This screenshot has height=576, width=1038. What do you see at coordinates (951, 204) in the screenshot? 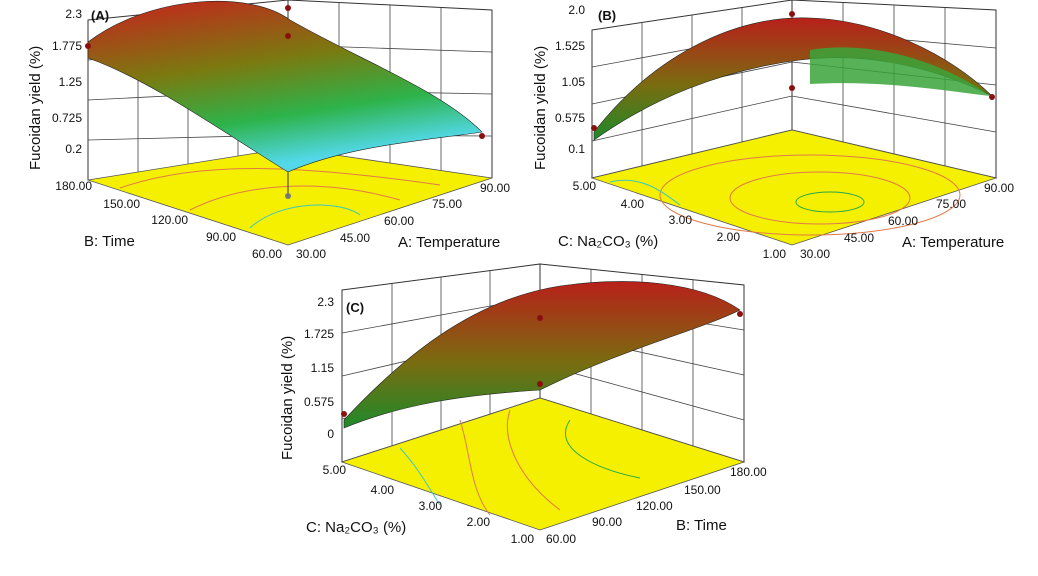
I see `panel-b-right-tick: 75.00` at bounding box center [951, 204].